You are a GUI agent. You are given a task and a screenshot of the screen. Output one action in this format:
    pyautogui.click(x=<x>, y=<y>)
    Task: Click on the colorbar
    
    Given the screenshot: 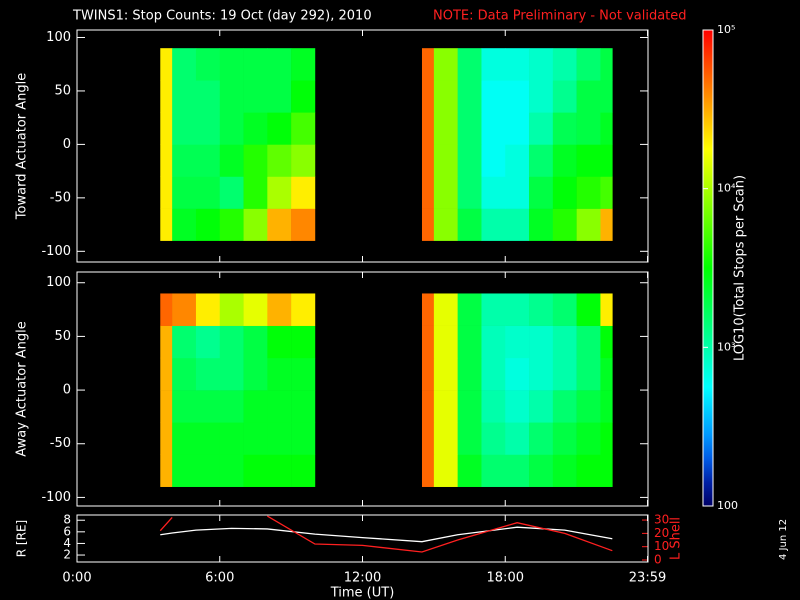 What is the action you would take?
    pyautogui.click(x=708, y=268)
    